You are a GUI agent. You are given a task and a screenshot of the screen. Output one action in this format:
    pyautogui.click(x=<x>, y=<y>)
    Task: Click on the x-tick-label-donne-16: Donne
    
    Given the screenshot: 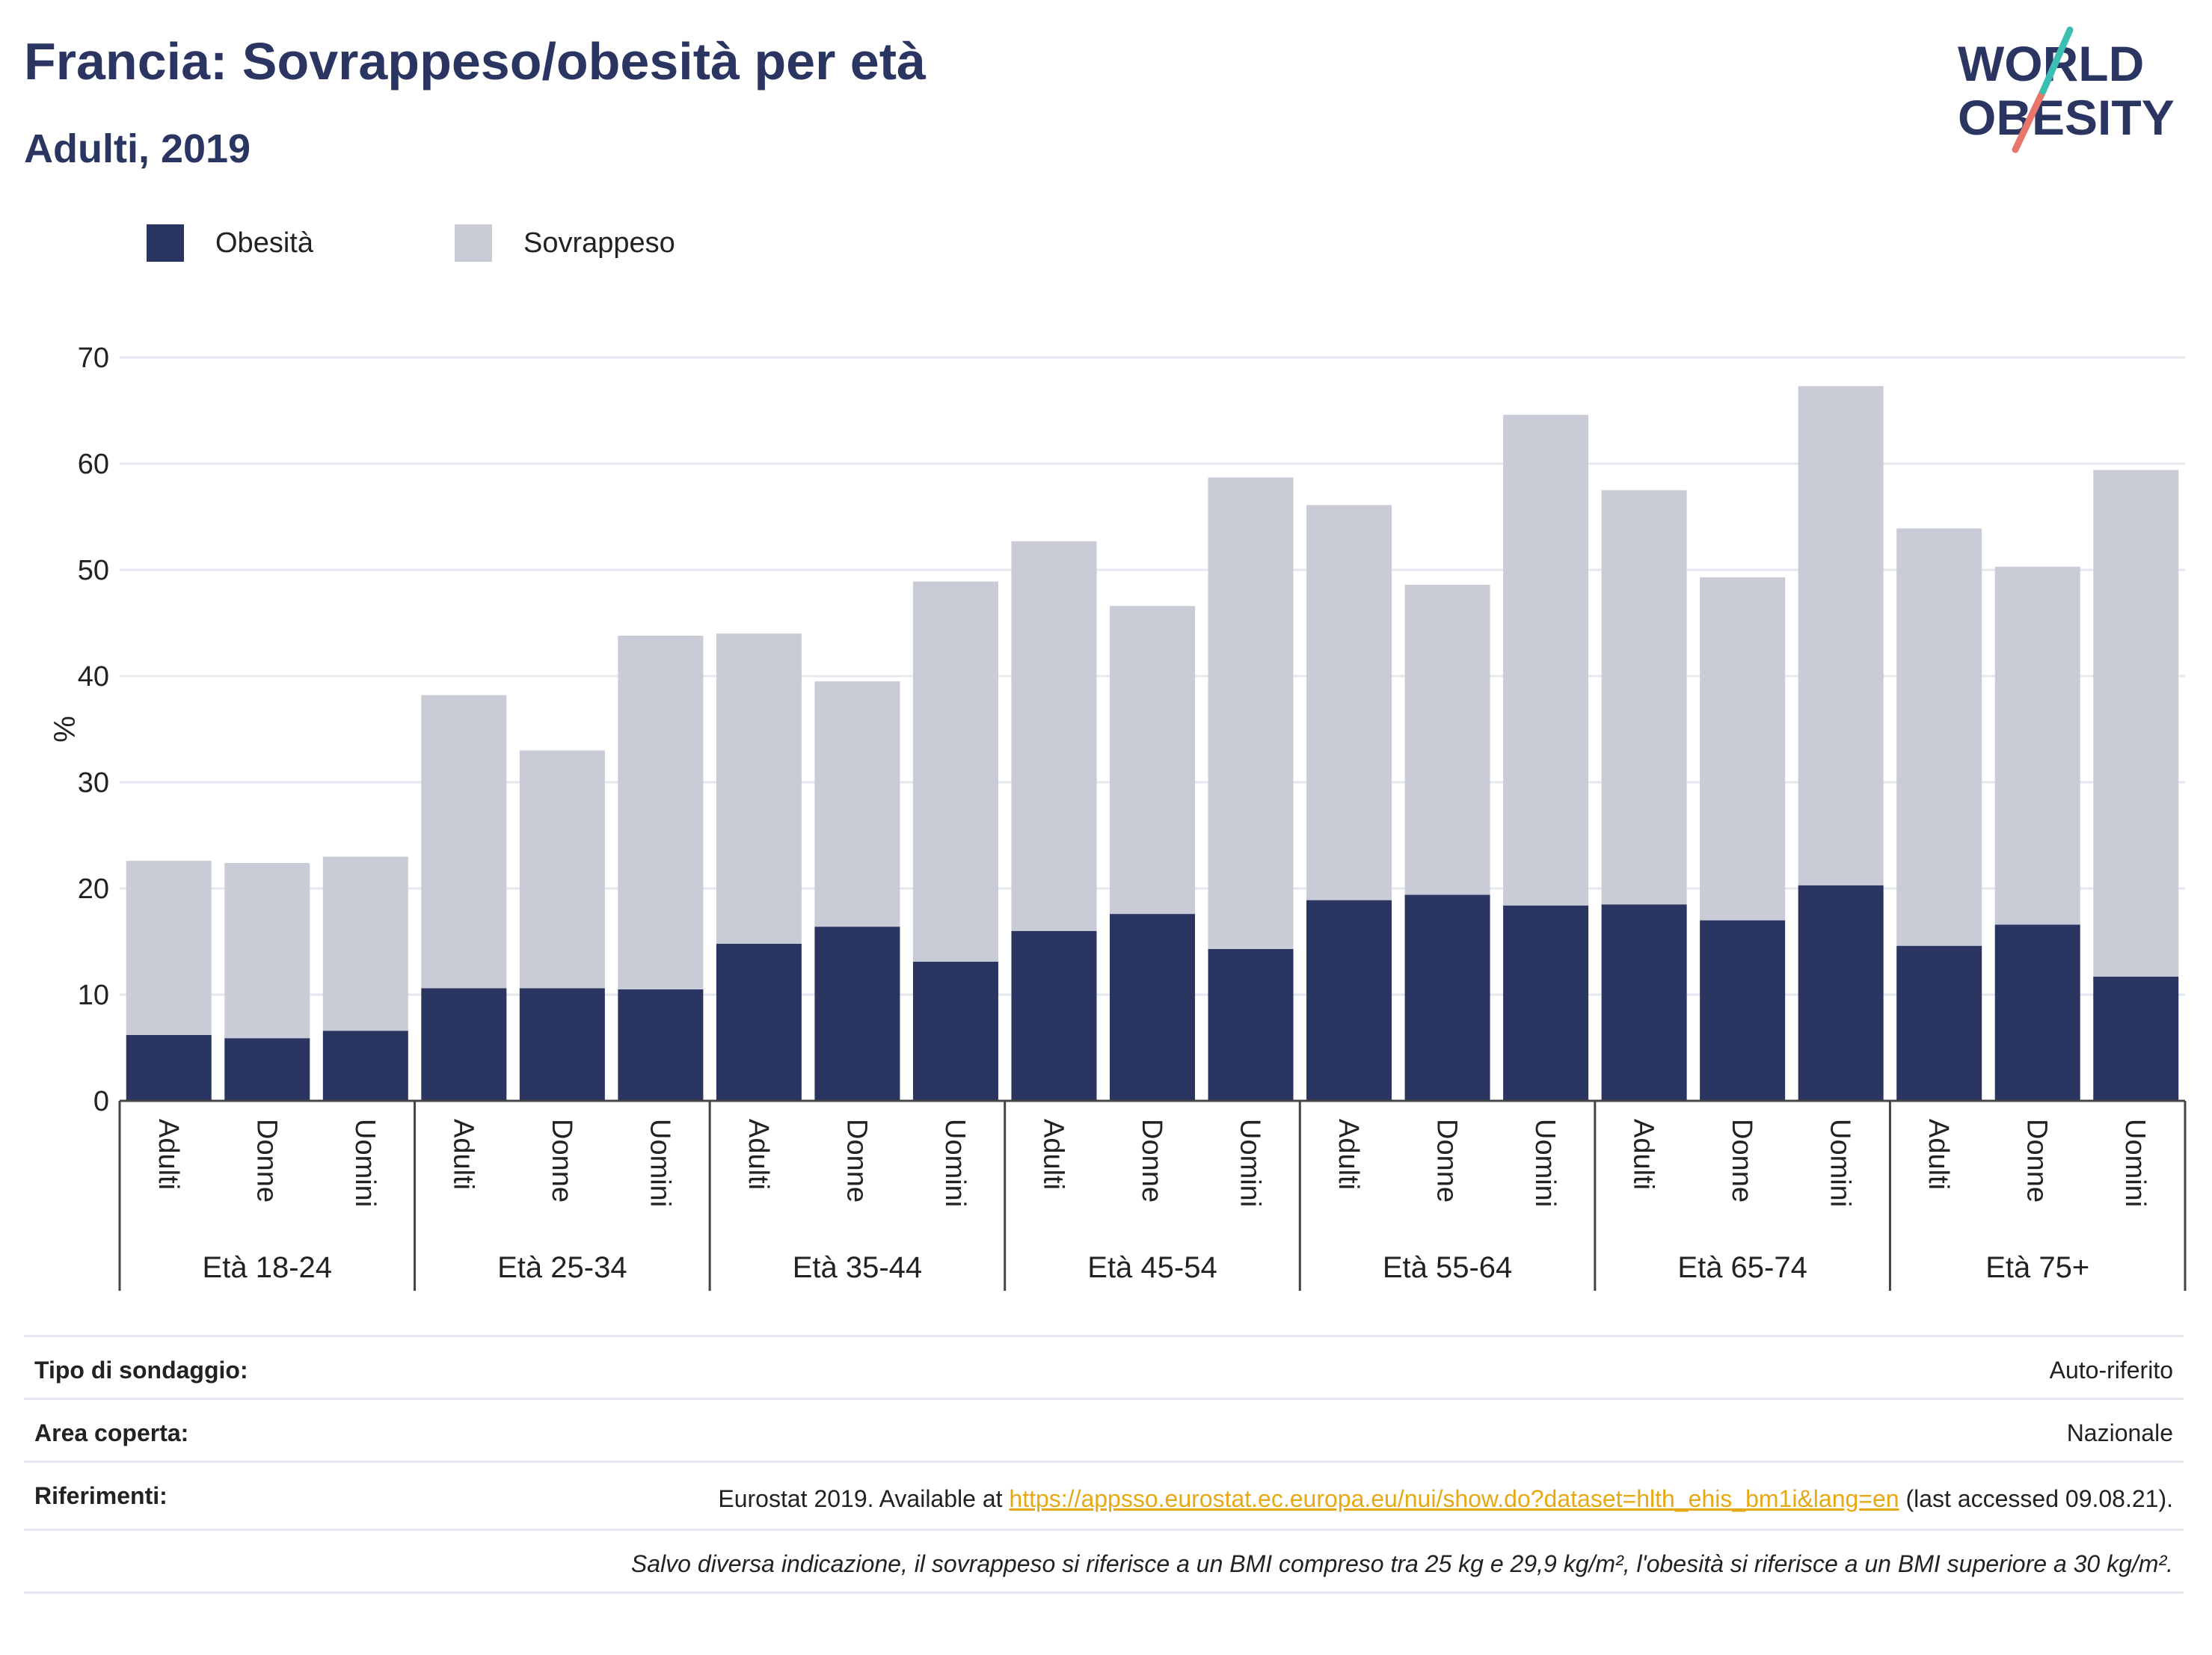 What is the action you would take?
    pyautogui.click(x=1741, y=1161)
    